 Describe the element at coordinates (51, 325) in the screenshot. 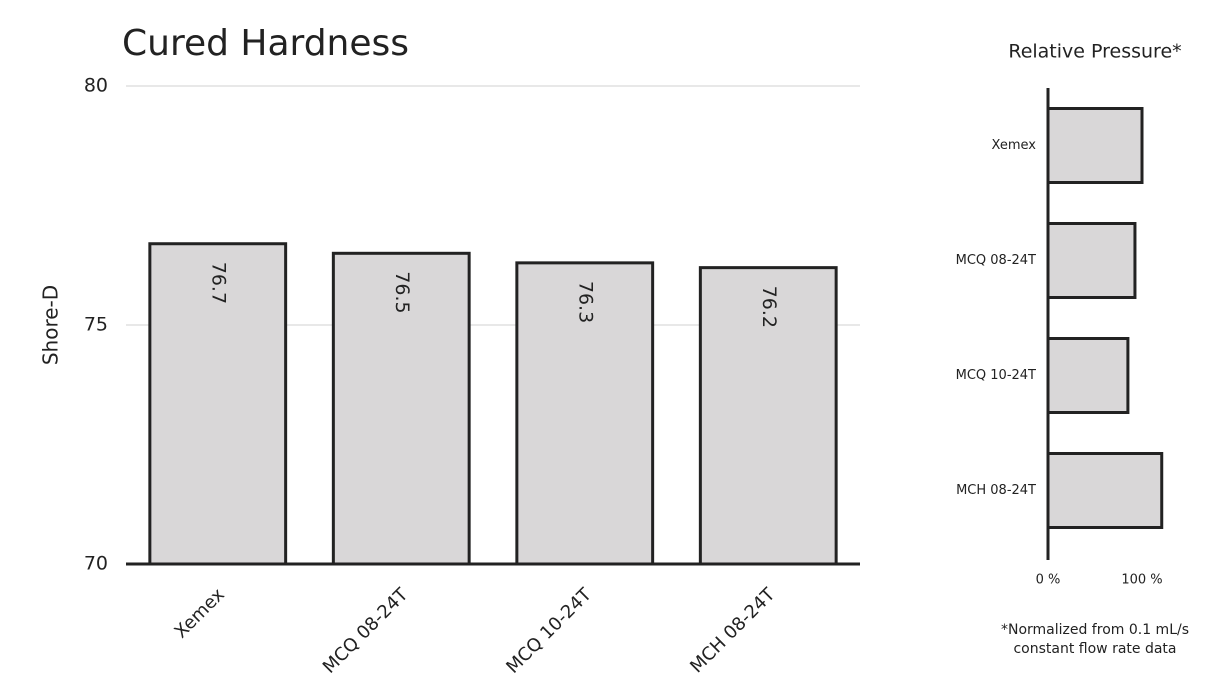

I see `y-axis-label: Shore-D` at that location.